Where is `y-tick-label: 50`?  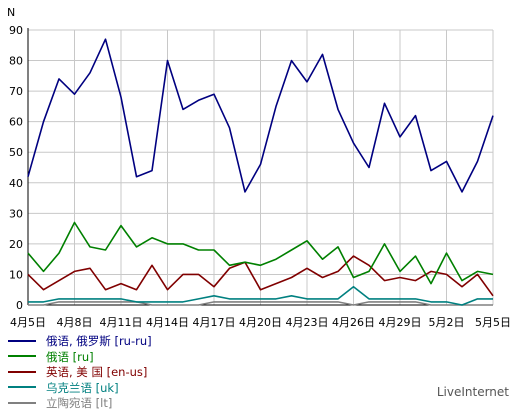
y-tick-label: 50 is located at coordinates (16, 152).